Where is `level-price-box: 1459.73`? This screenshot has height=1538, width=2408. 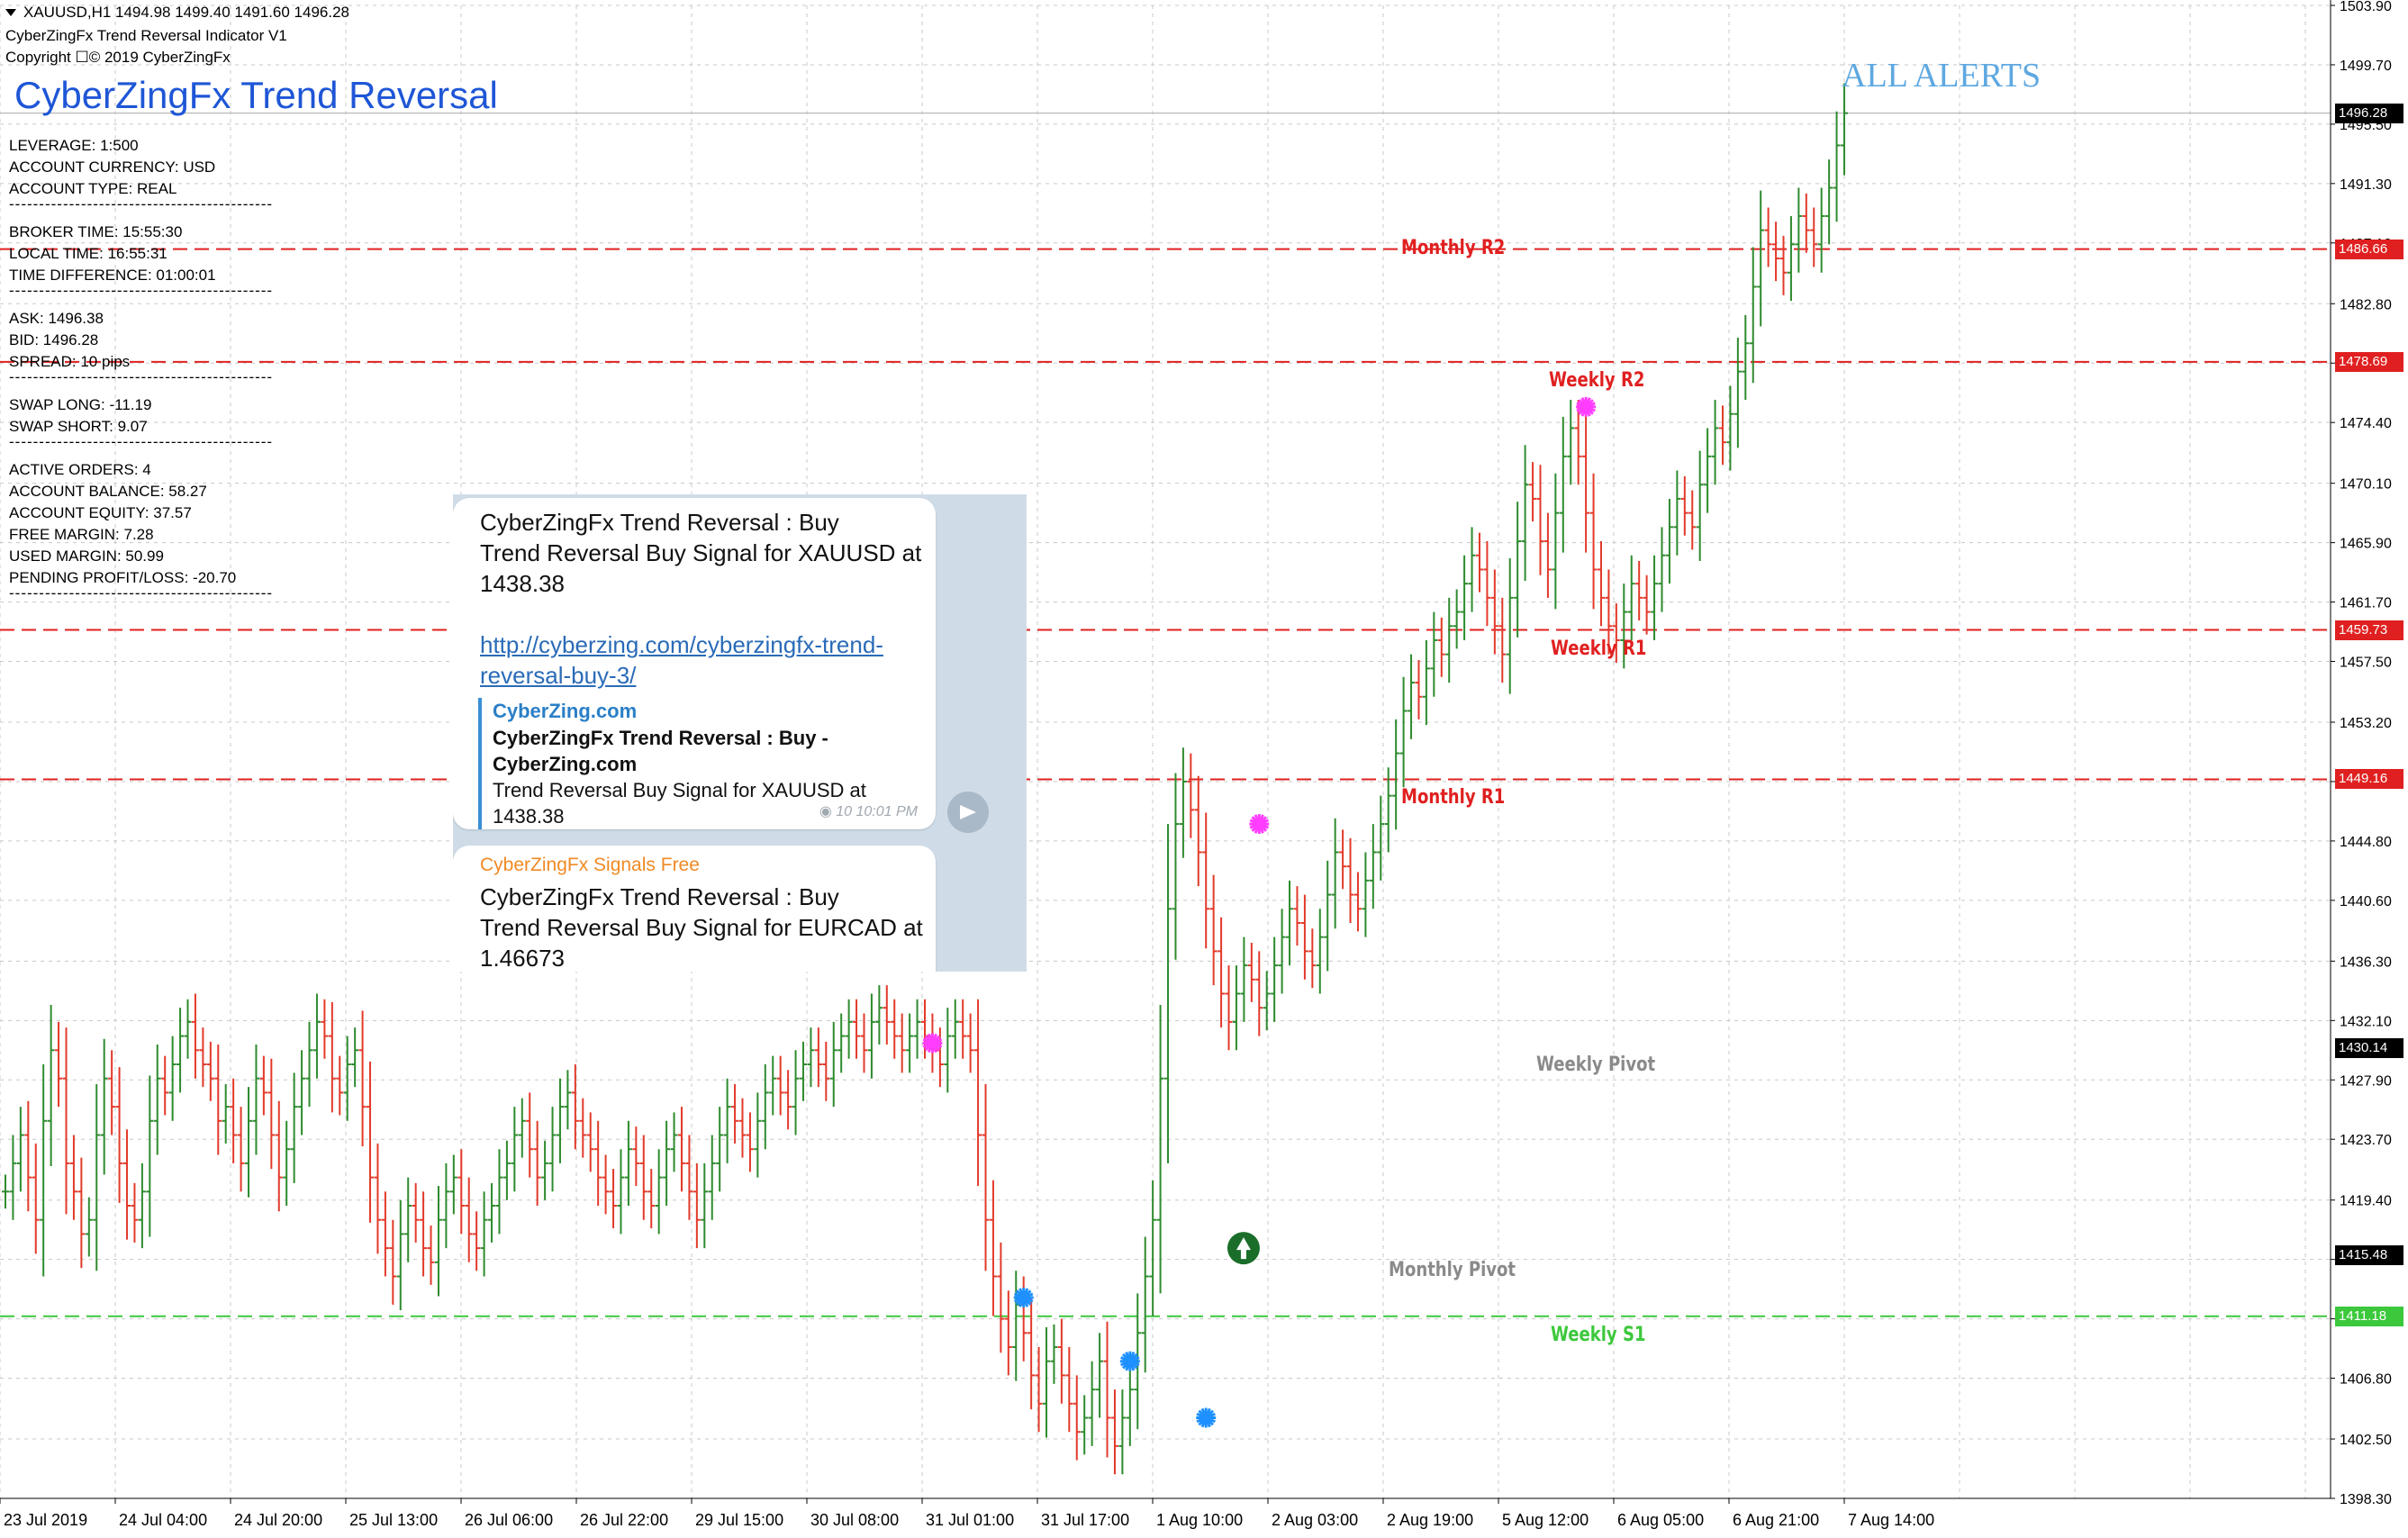
level-price-box: 1459.73 is located at coordinates (2369, 630).